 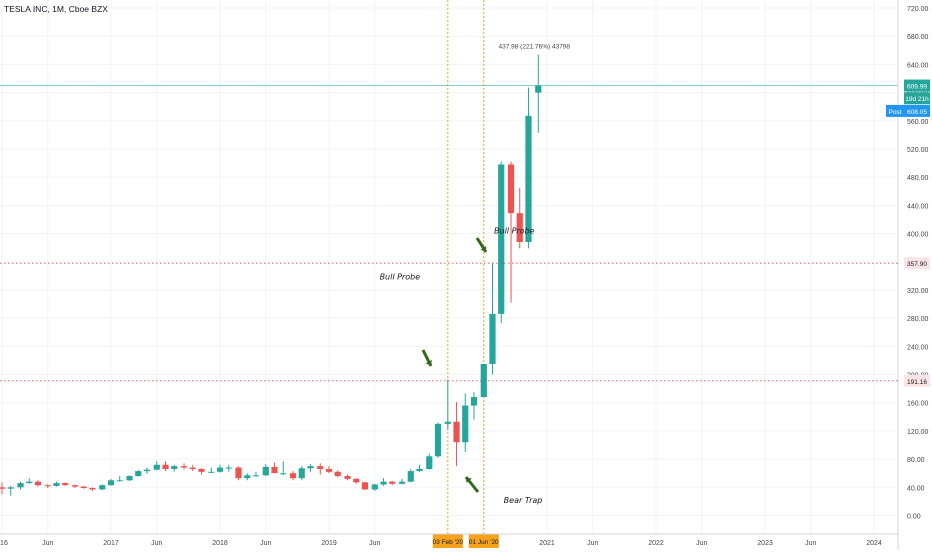 I want to click on level-tag-label: 191.16, so click(x=917, y=382).